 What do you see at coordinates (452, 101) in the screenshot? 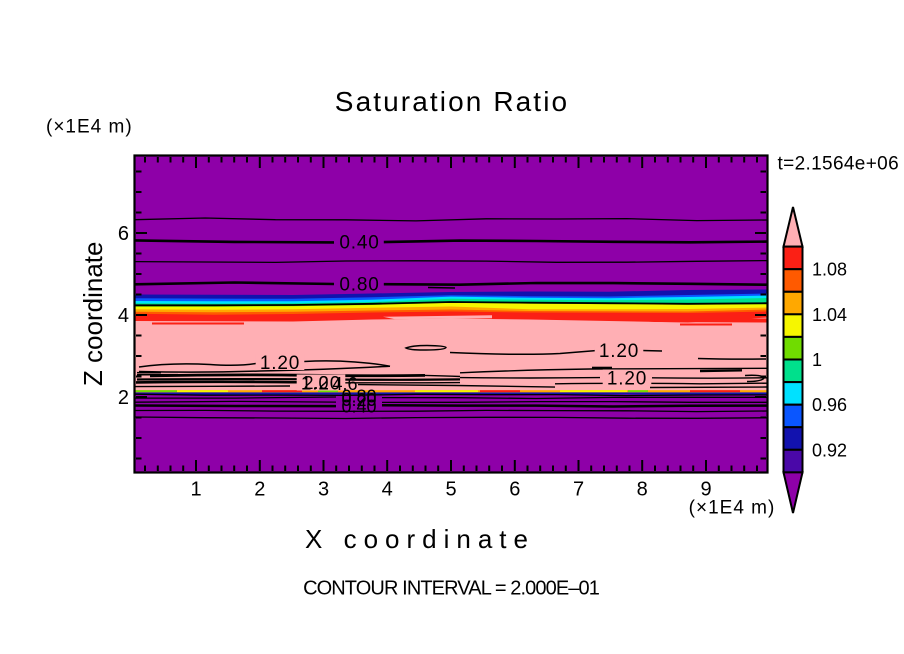
I see `svg-text: Saturation Ratio` at bounding box center [452, 101].